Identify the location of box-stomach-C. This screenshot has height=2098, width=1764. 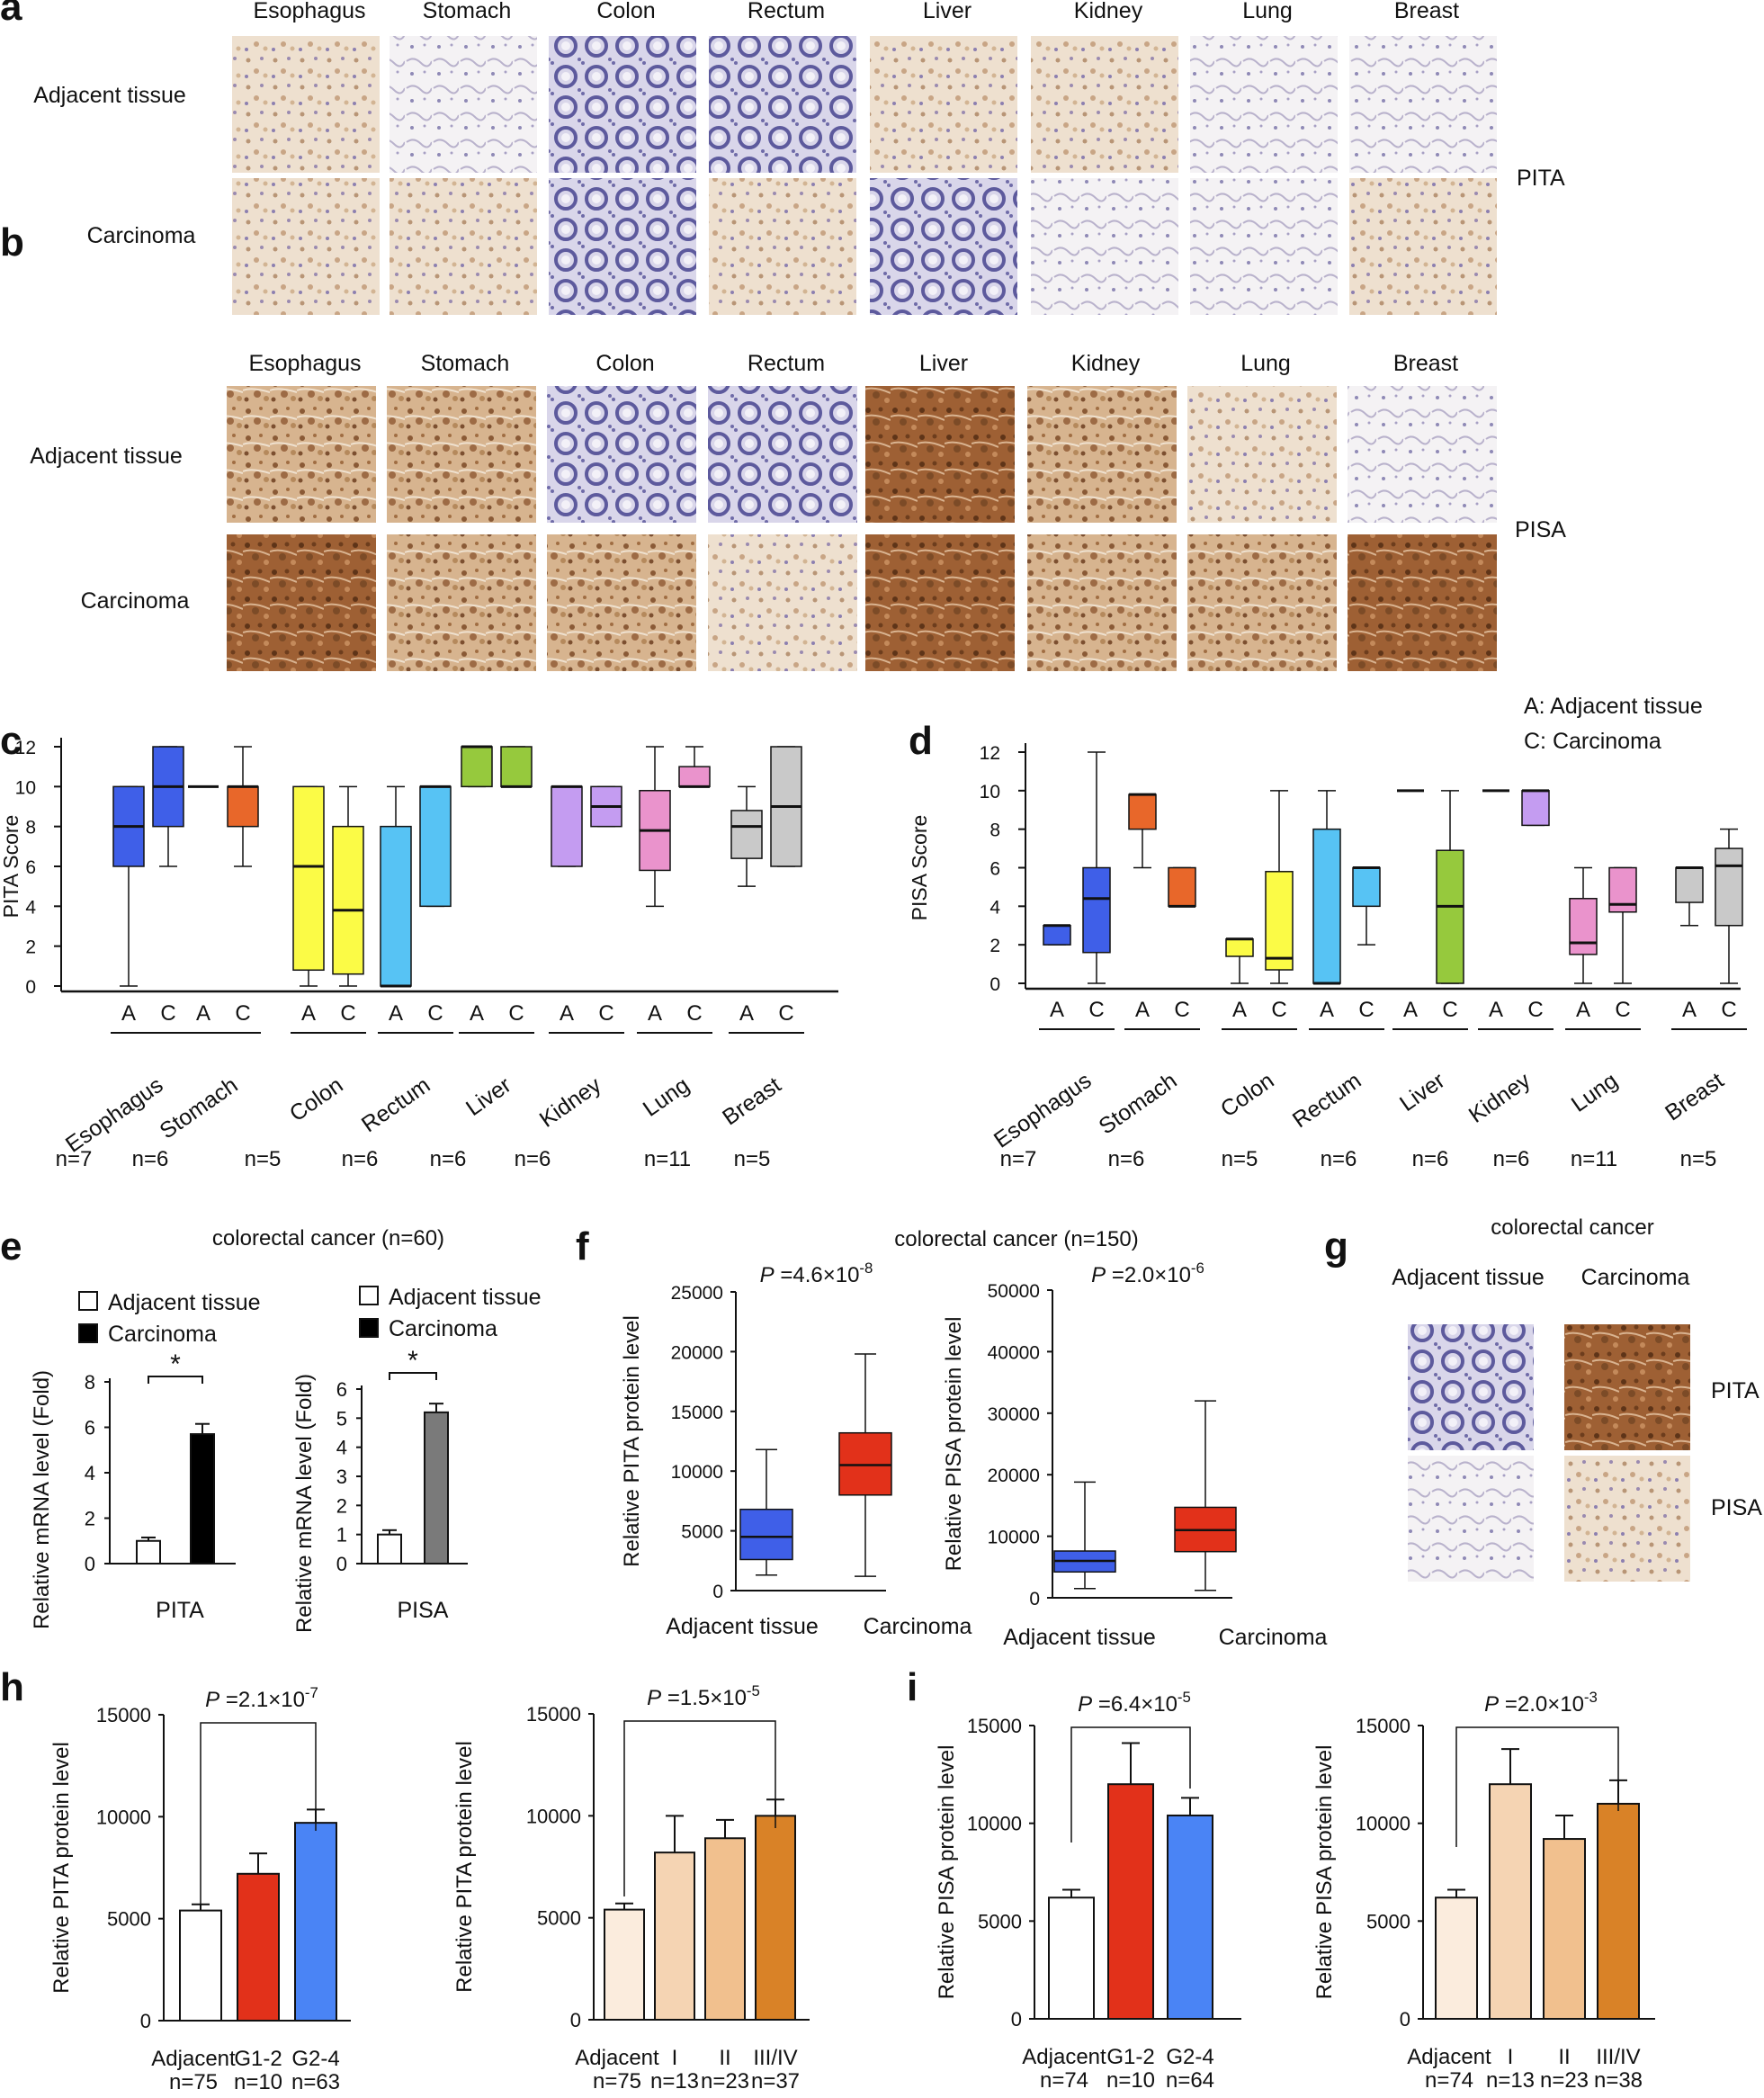
(243, 806).